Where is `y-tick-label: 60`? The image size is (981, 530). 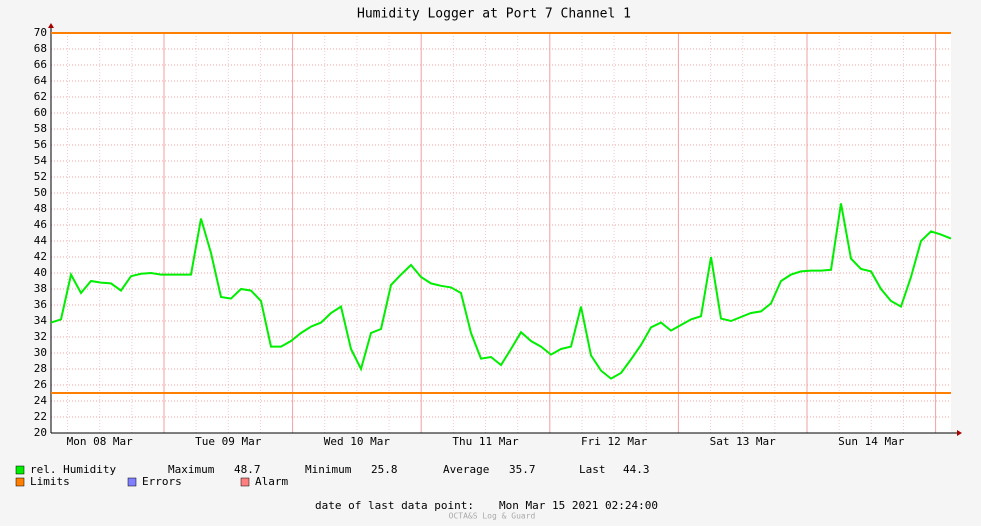
y-tick-label: 60 is located at coordinates (40, 112).